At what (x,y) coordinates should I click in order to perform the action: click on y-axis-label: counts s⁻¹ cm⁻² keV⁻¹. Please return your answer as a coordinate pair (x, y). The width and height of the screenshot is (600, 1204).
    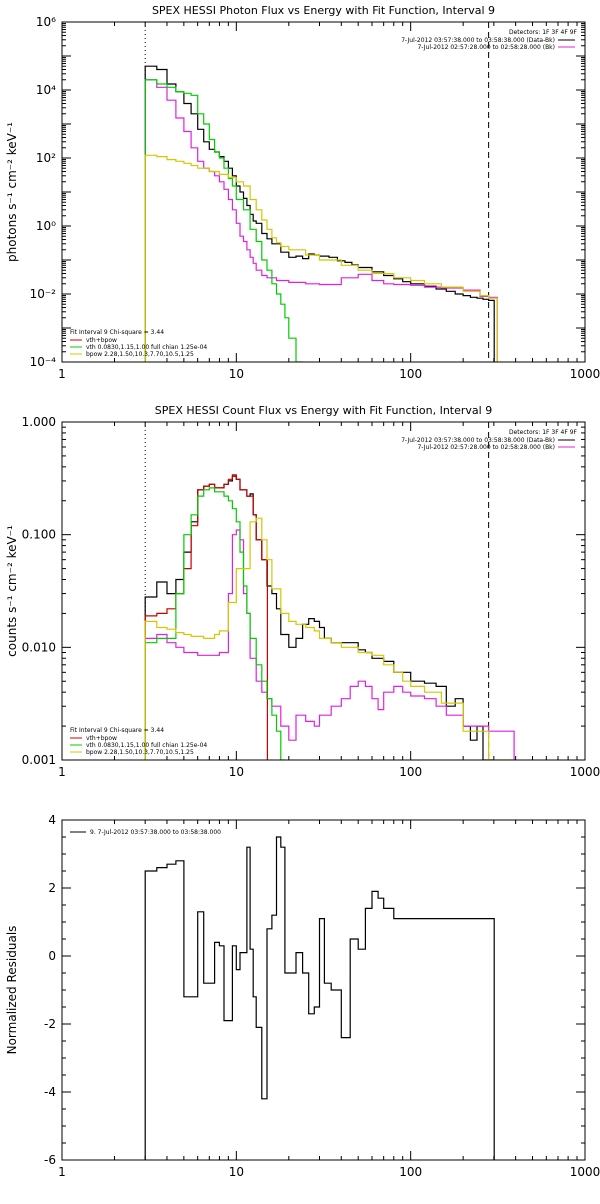
    Looking at the image, I should click on (12, 591).